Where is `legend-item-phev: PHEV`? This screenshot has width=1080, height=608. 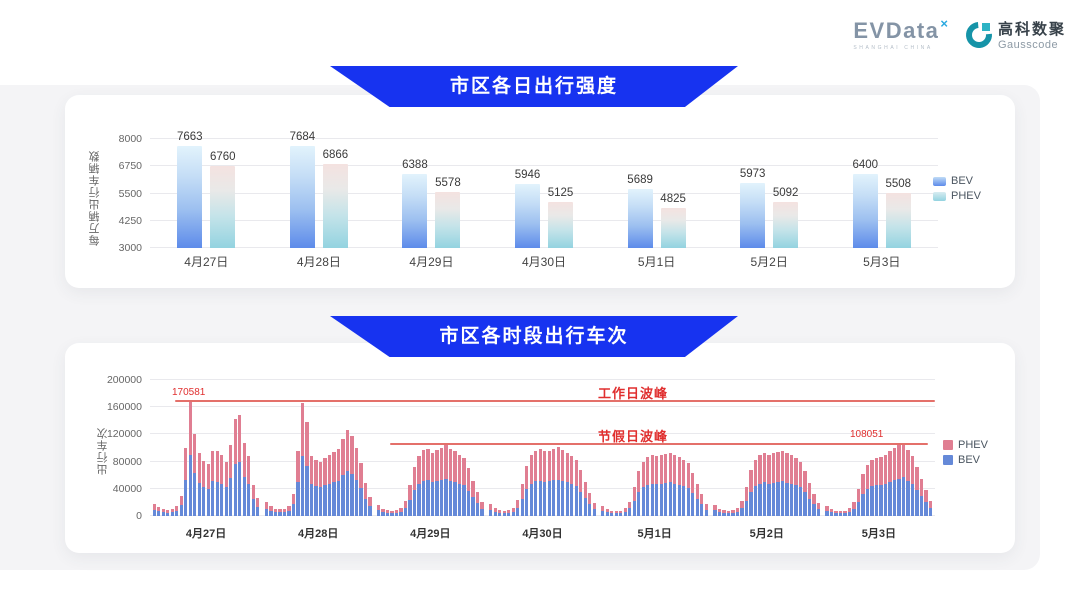
legend-item-phev: PHEV is located at coordinates (965, 445).